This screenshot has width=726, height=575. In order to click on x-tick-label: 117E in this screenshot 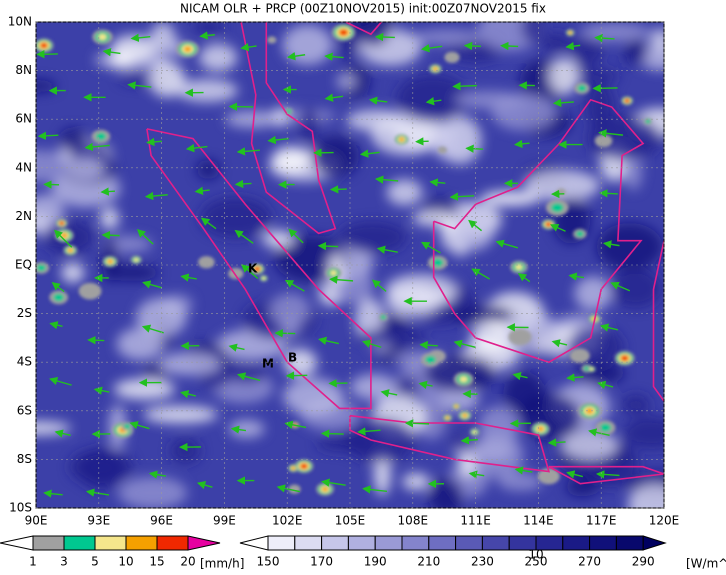, I will do `click(601, 521)`.